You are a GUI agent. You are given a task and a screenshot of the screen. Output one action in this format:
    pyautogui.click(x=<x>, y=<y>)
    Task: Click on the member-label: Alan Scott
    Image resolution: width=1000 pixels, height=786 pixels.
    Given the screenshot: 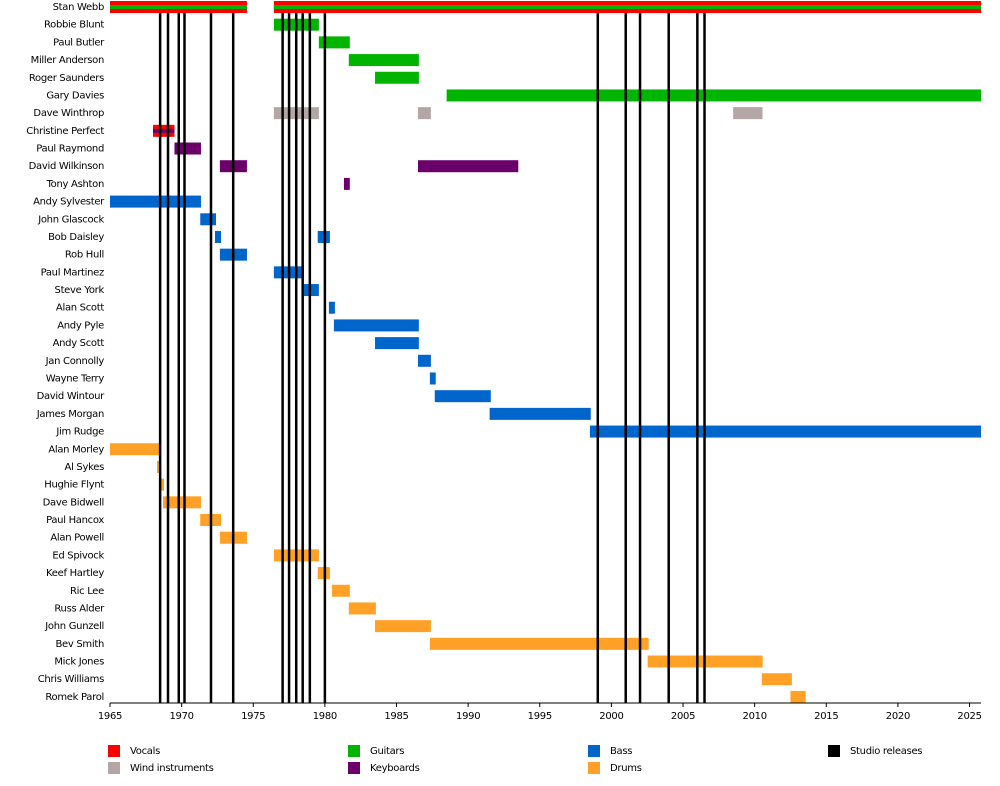 What is the action you would take?
    pyautogui.click(x=80, y=308)
    